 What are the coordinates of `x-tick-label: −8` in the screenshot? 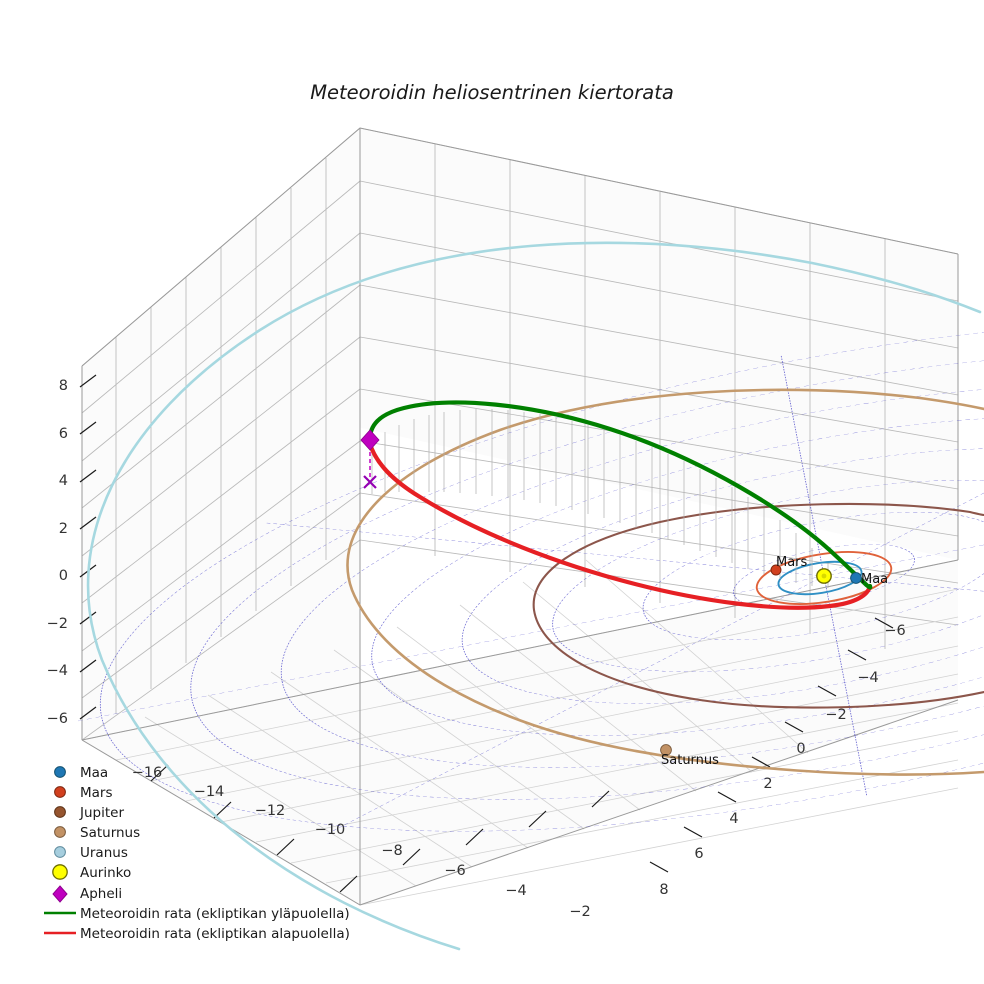 It's located at (391, 851).